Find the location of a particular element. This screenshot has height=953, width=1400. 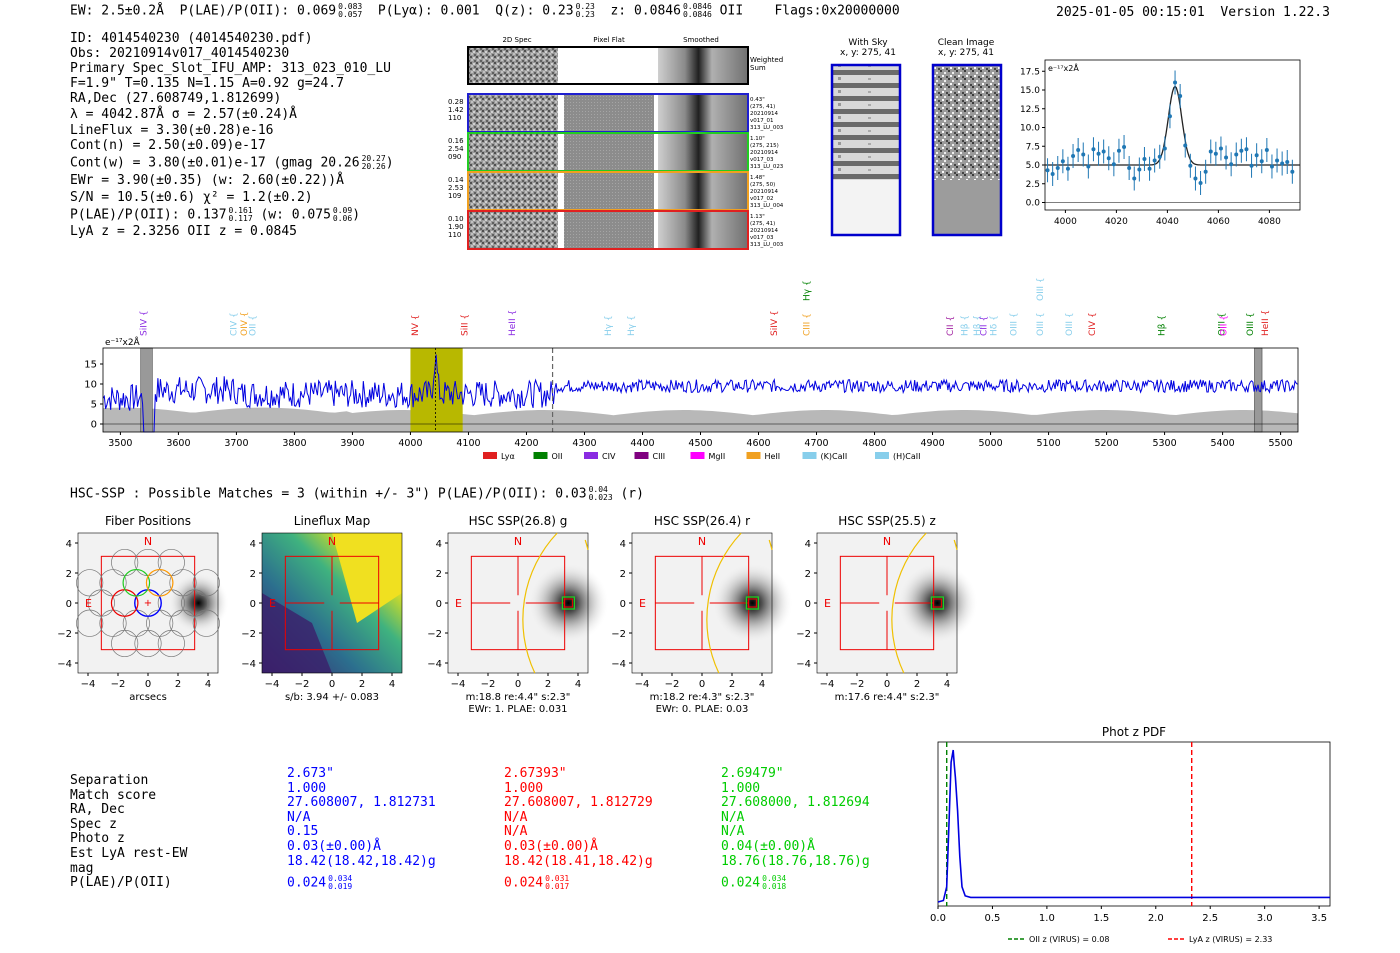

spectral-line-label: Hγ { is located at coordinates (632, 325).